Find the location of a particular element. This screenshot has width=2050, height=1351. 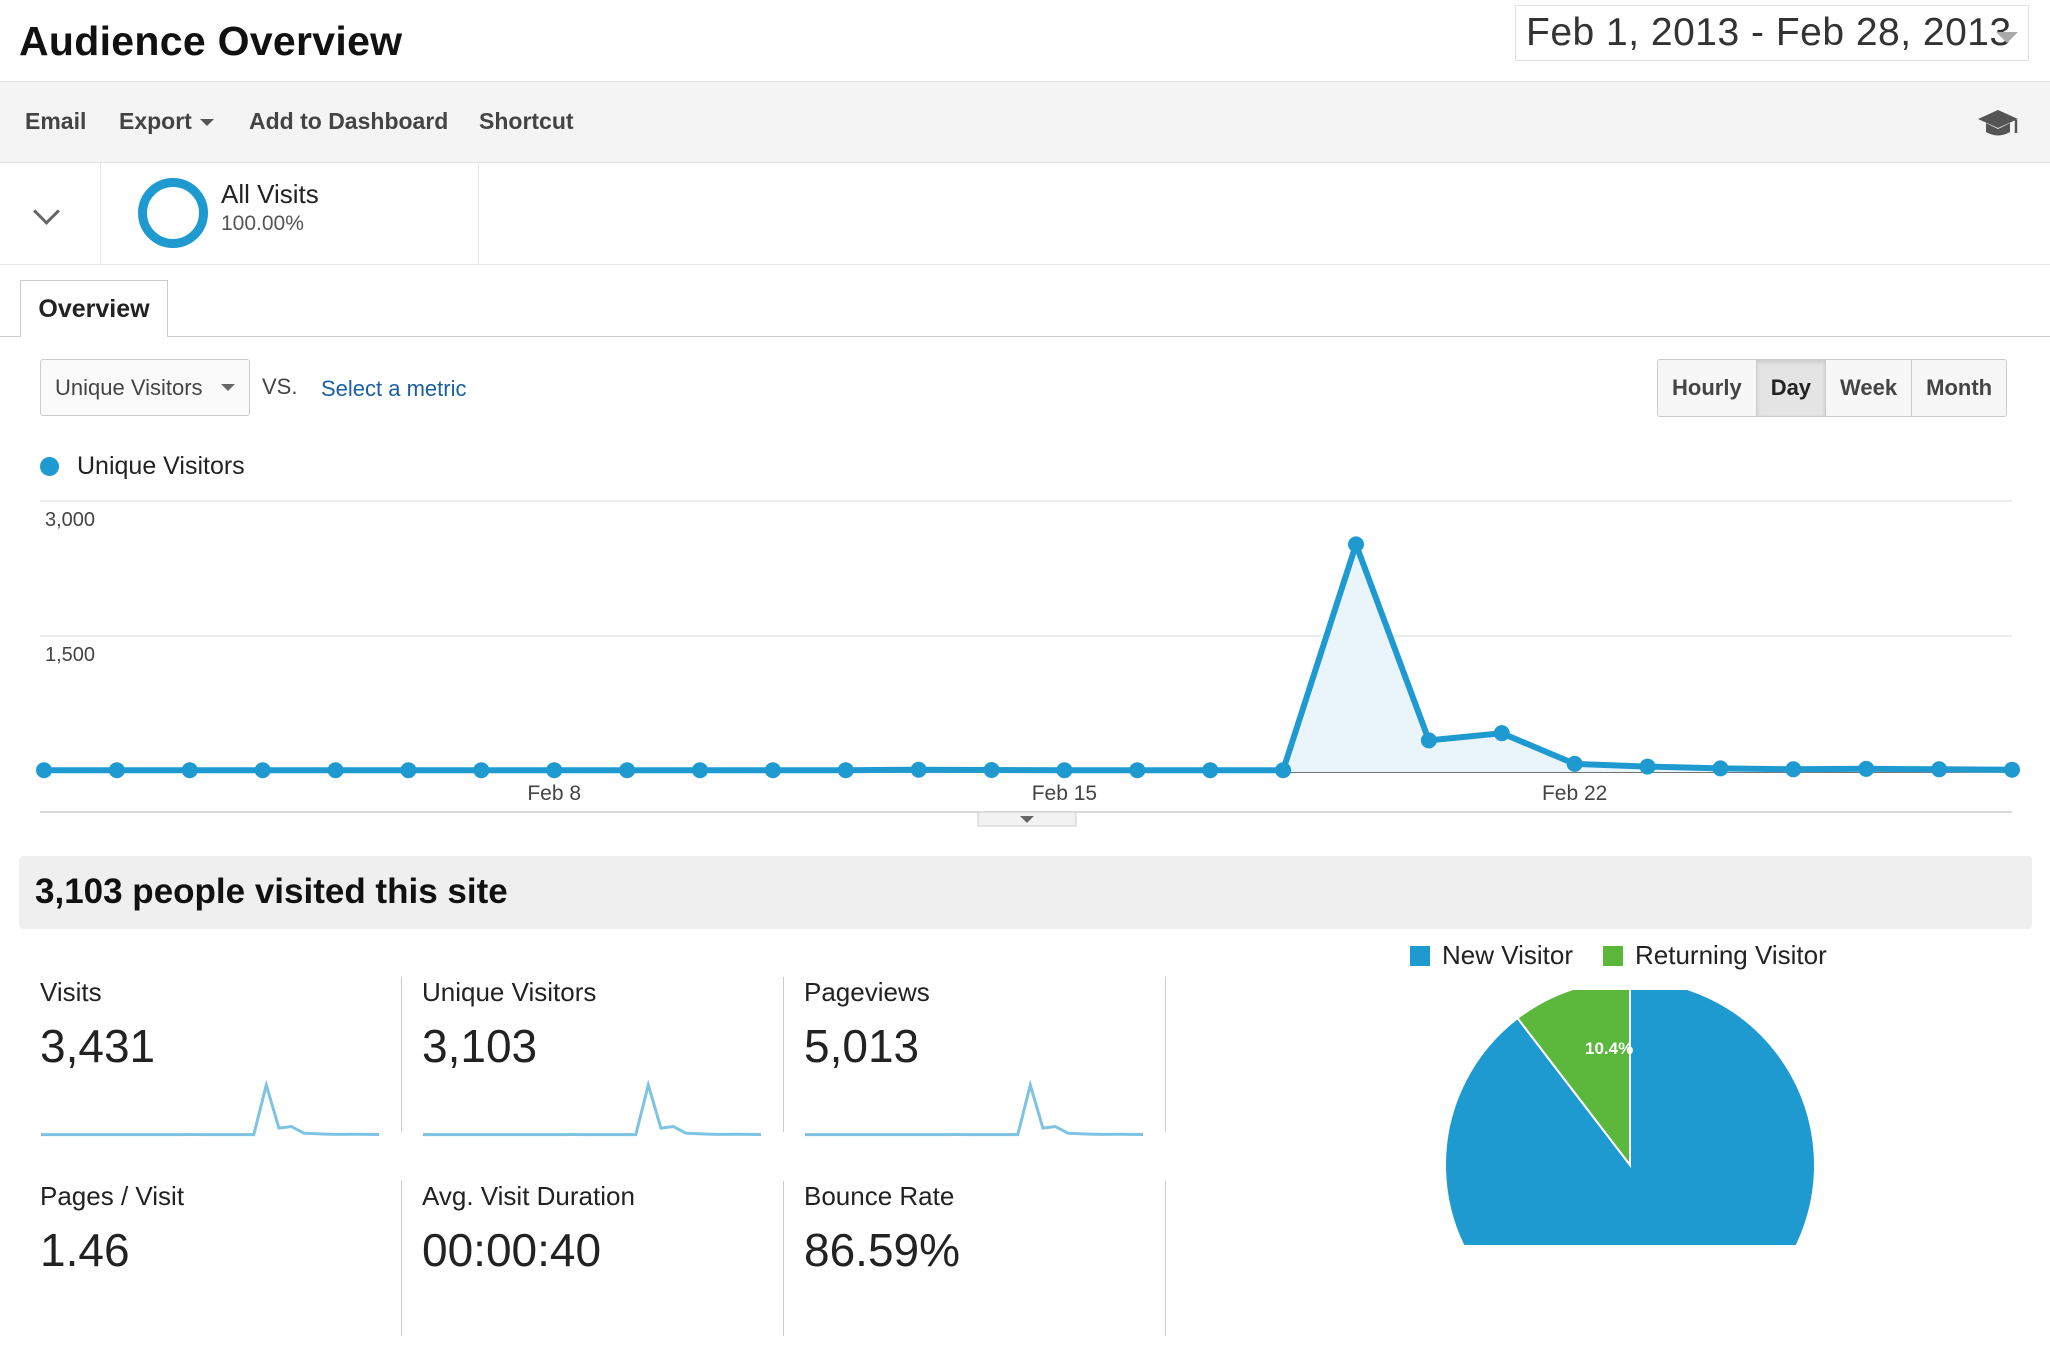

select-metric-link: Select a metric is located at coordinates (394, 388).